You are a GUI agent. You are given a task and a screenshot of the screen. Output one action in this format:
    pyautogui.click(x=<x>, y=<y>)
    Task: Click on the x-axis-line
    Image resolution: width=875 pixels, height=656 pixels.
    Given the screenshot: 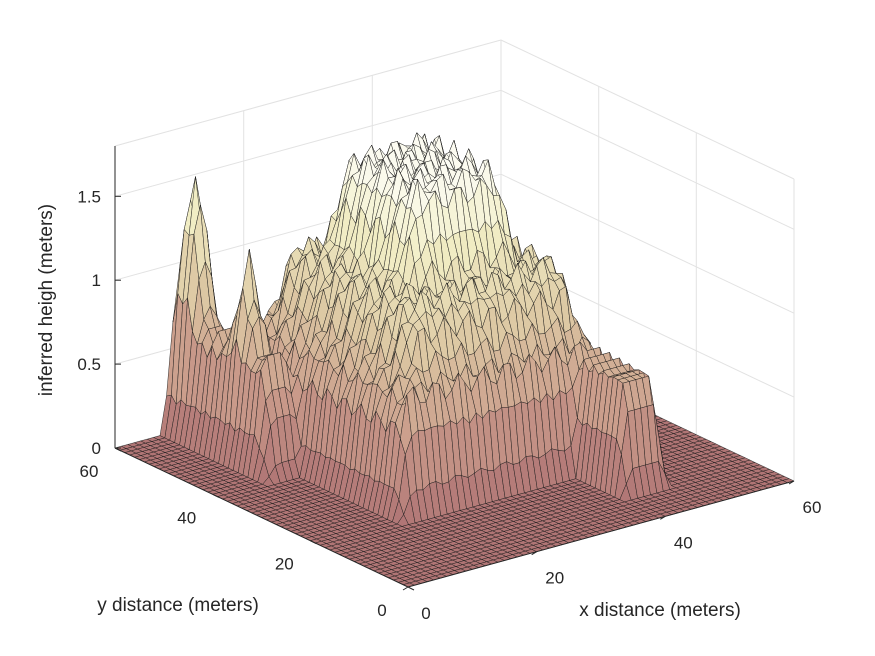 What is the action you would take?
    pyautogui.click(x=601, y=534)
    